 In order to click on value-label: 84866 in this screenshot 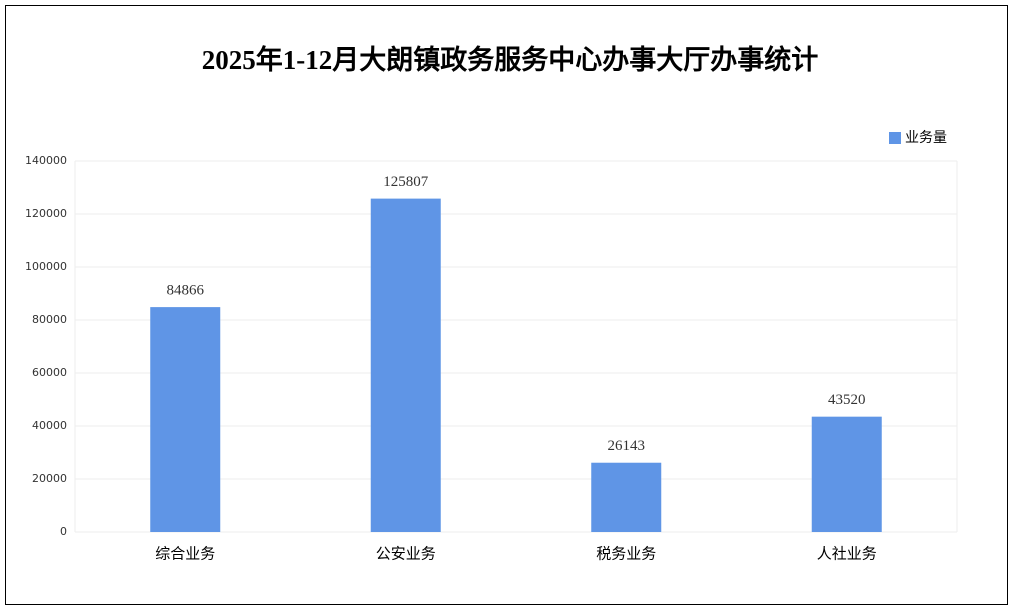, I will do `click(186, 291)`.